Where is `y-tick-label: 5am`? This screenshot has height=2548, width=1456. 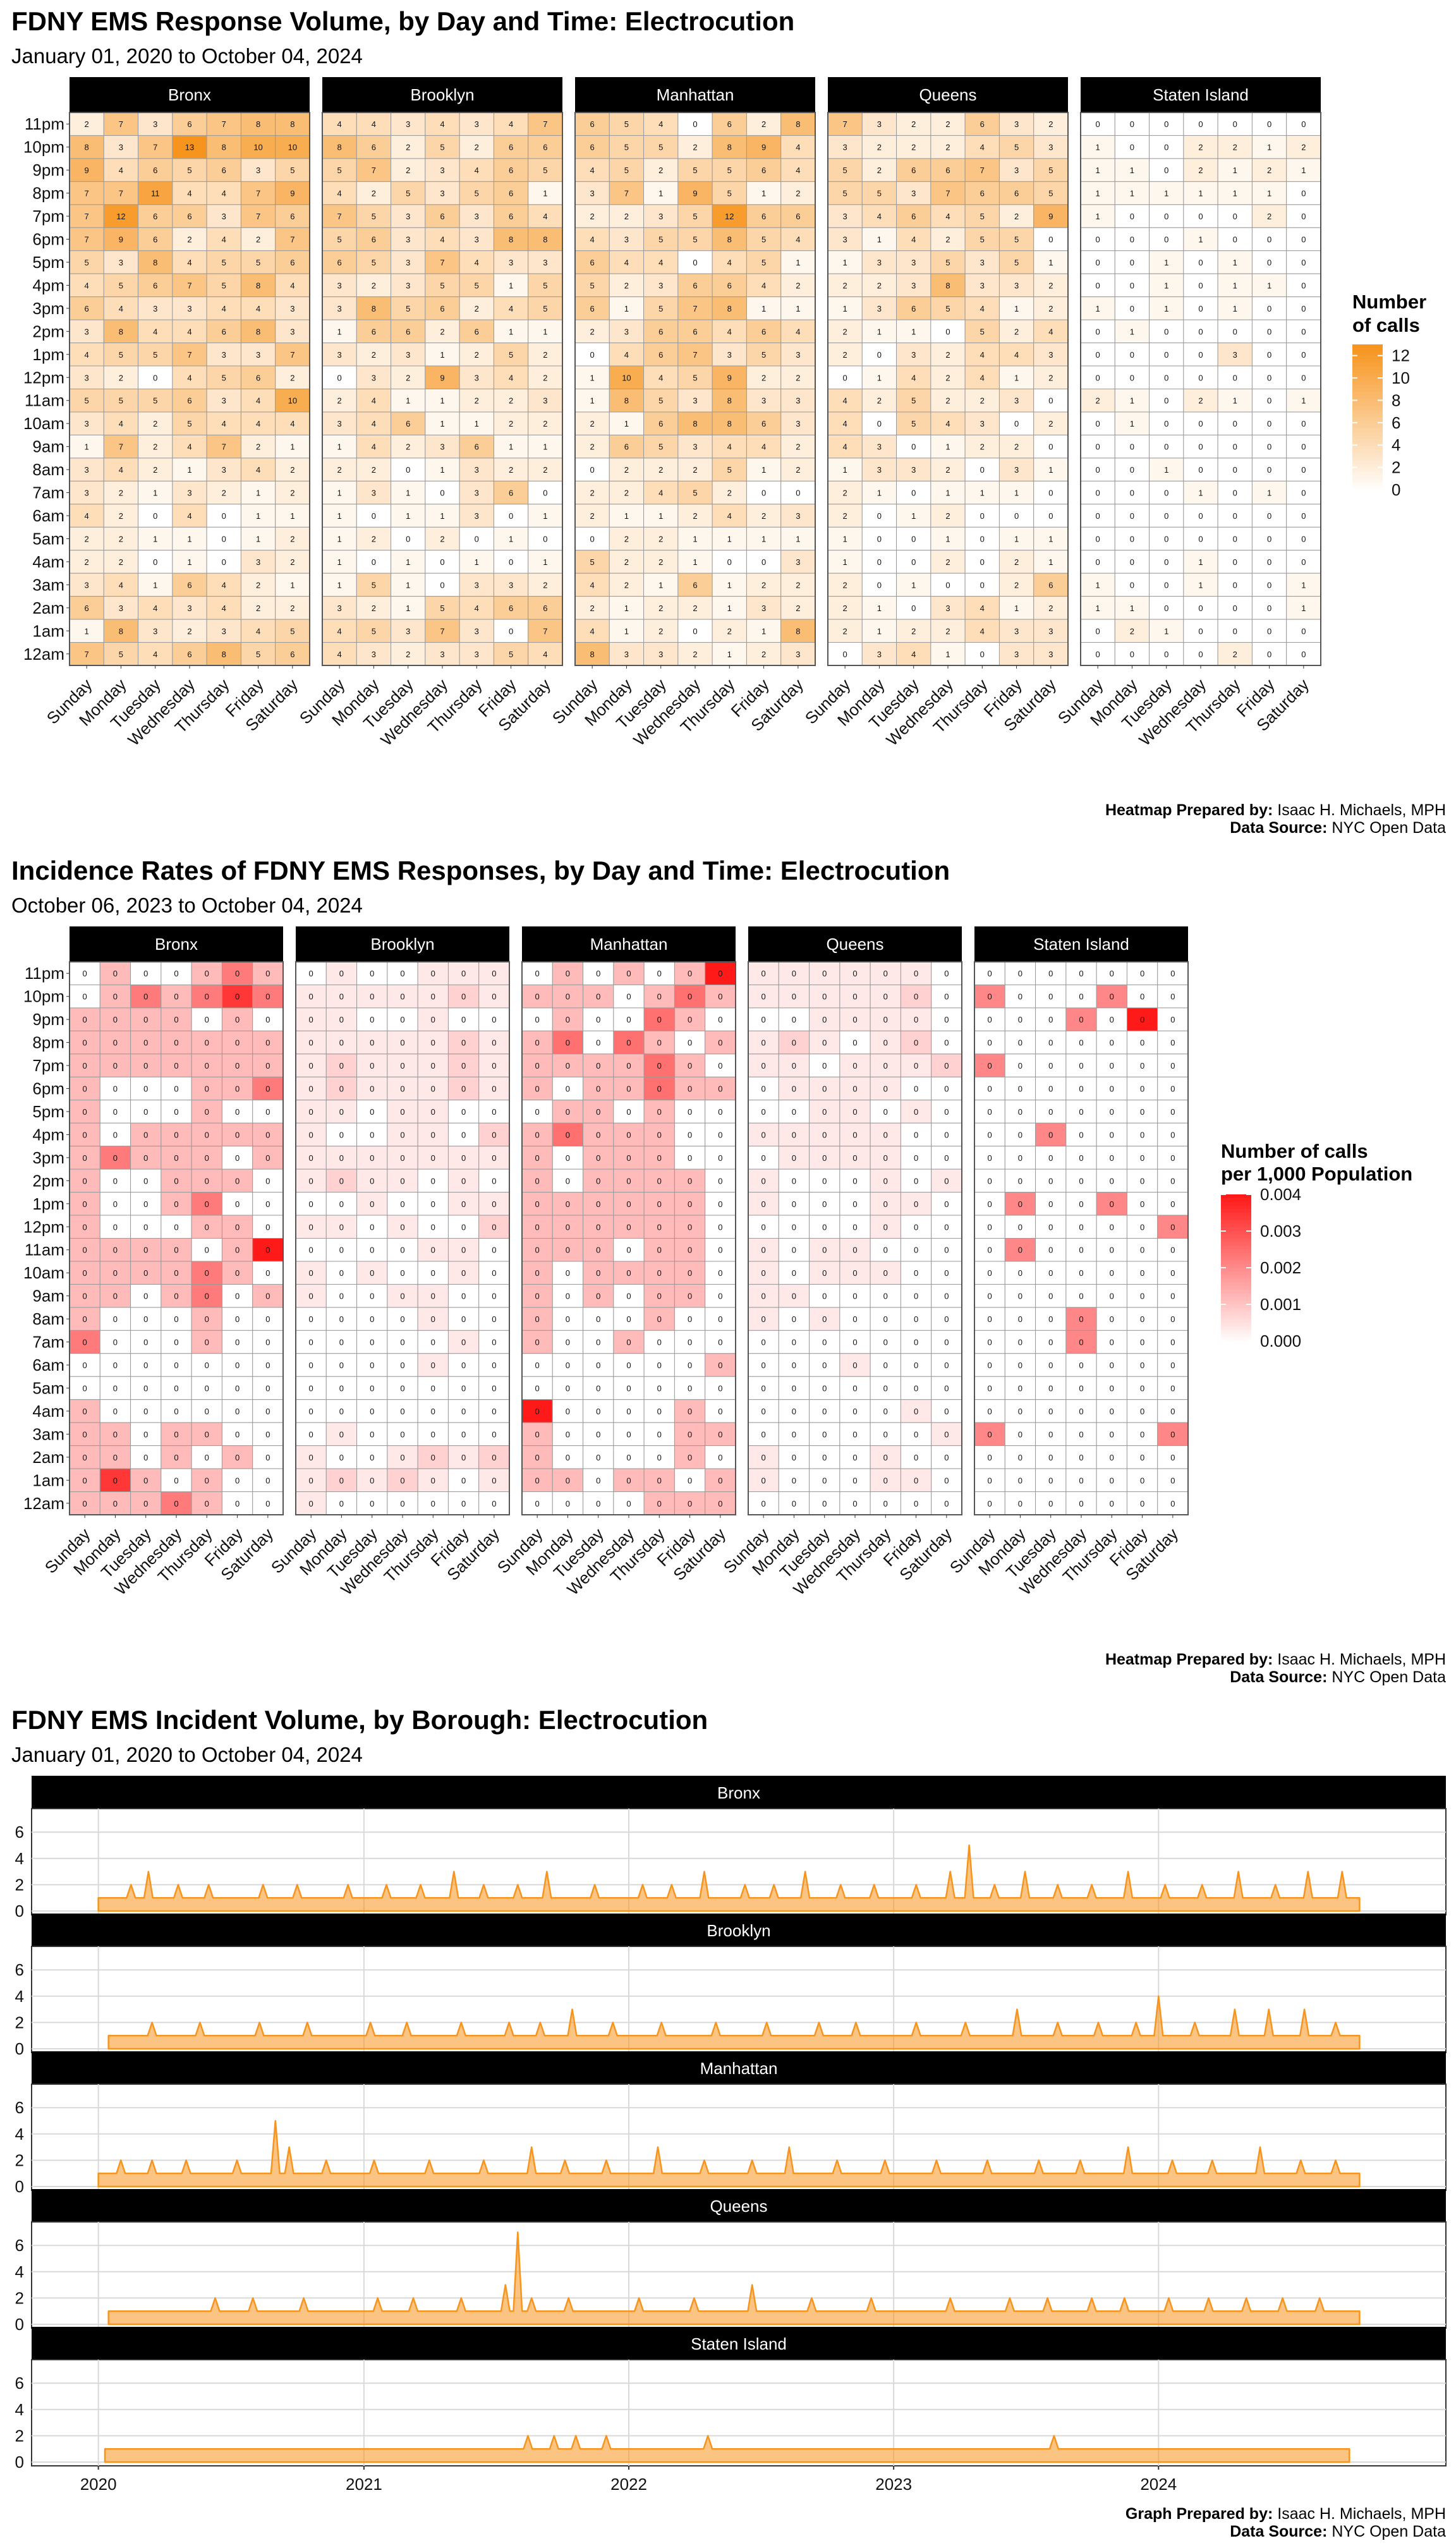 y-tick-label: 5am is located at coordinates (48, 538).